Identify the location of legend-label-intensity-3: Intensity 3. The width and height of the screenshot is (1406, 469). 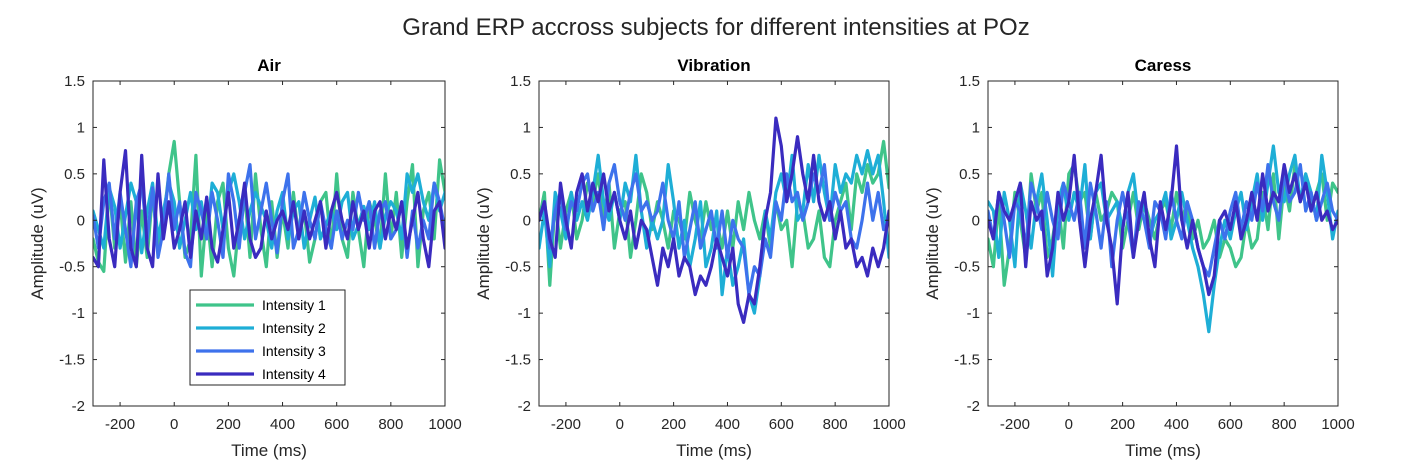
(294, 351).